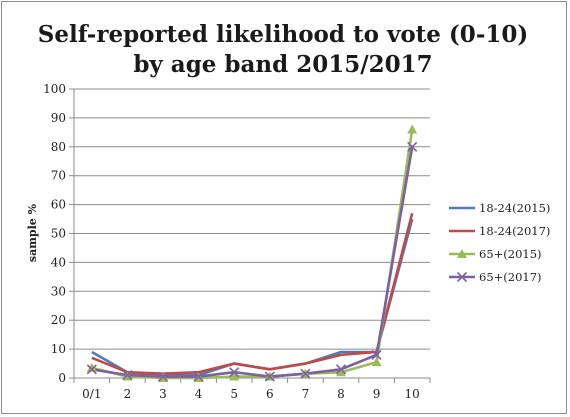 The height and width of the screenshot is (417, 570). I want to click on legend-label: 18-24(2017), so click(514, 231).